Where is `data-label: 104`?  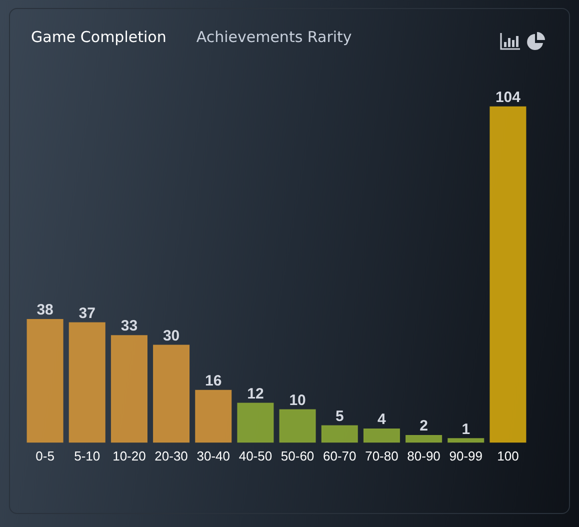
data-label: 104 is located at coordinates (508, 97).